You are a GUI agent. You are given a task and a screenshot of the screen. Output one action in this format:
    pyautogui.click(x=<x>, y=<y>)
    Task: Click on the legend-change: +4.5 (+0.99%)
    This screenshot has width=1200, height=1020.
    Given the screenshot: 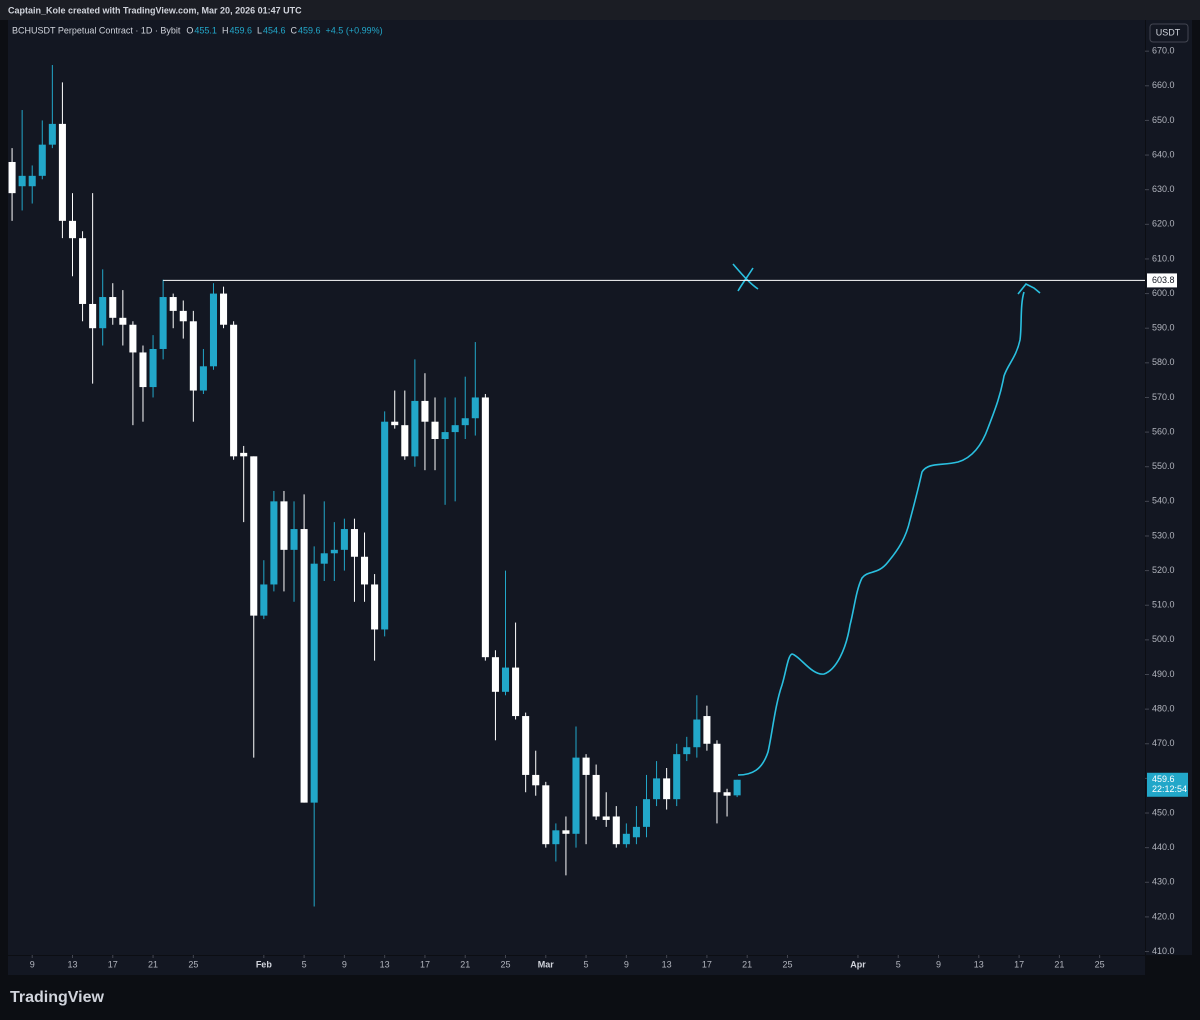 What is the action you would take?
    pyautogui.click(x=354, y=30)
    